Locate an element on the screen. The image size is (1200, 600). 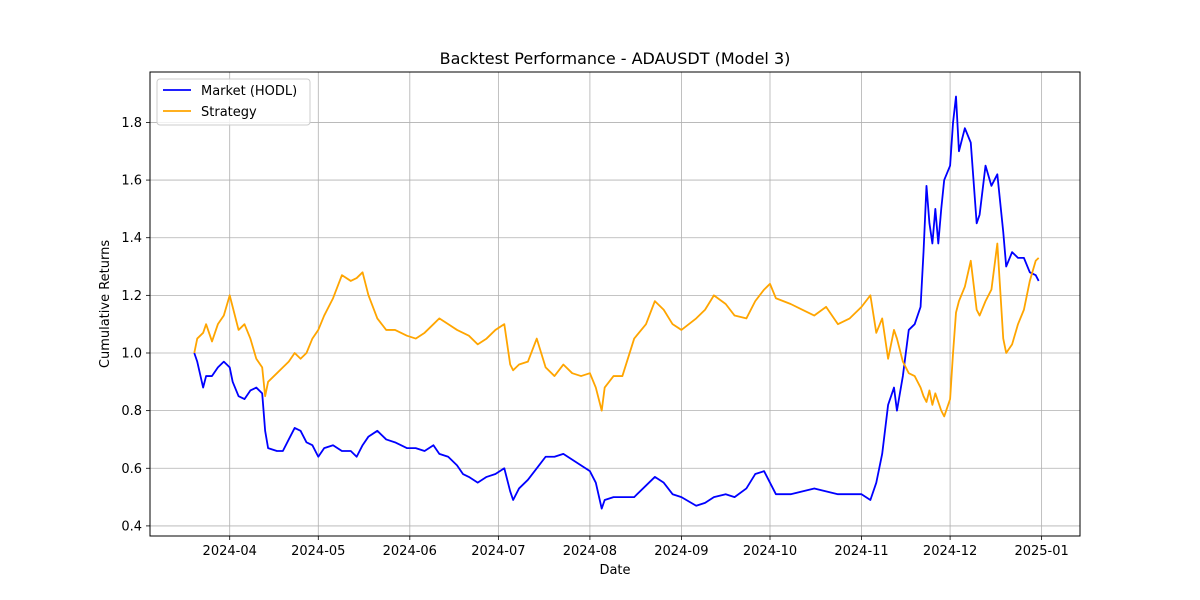
y-tick-label: 1.4 is located at coordinates (131, 238).